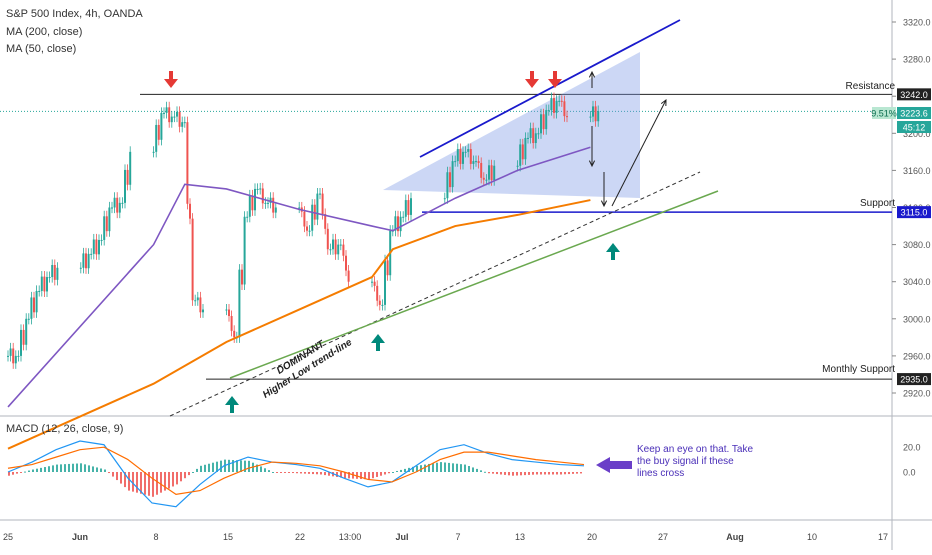 This screenshot has width=932, height=555. I want to click on ma200-legend: MA (200, close), so click(44, 32).